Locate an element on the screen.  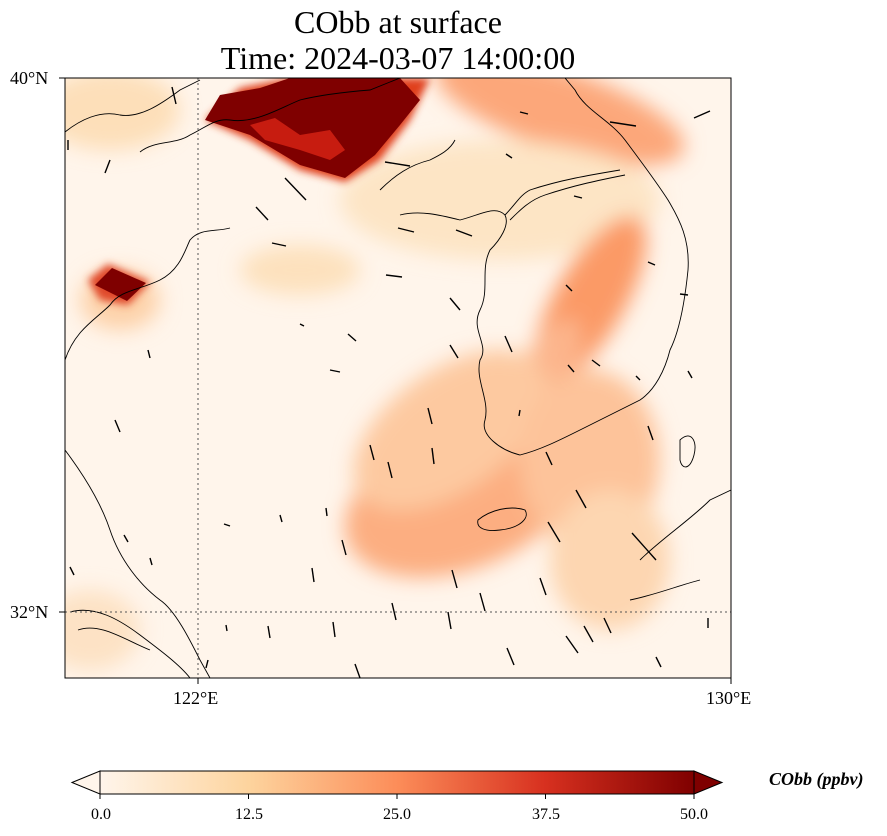
colorbar-tick-12-5: 12.5 is located at coordinates (249, 814).